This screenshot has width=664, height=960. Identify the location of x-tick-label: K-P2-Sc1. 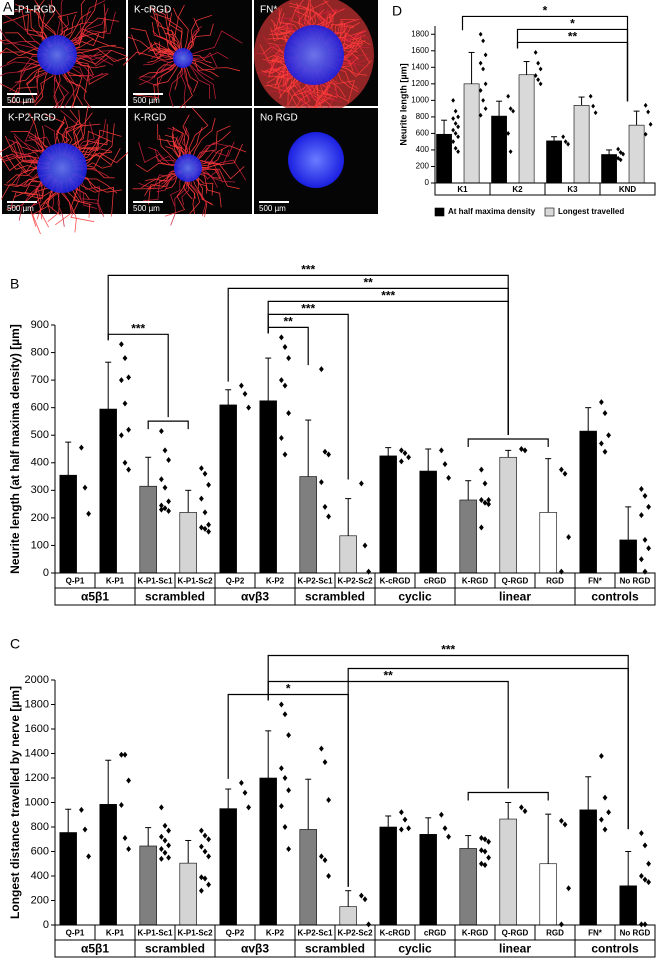
(315, 933).